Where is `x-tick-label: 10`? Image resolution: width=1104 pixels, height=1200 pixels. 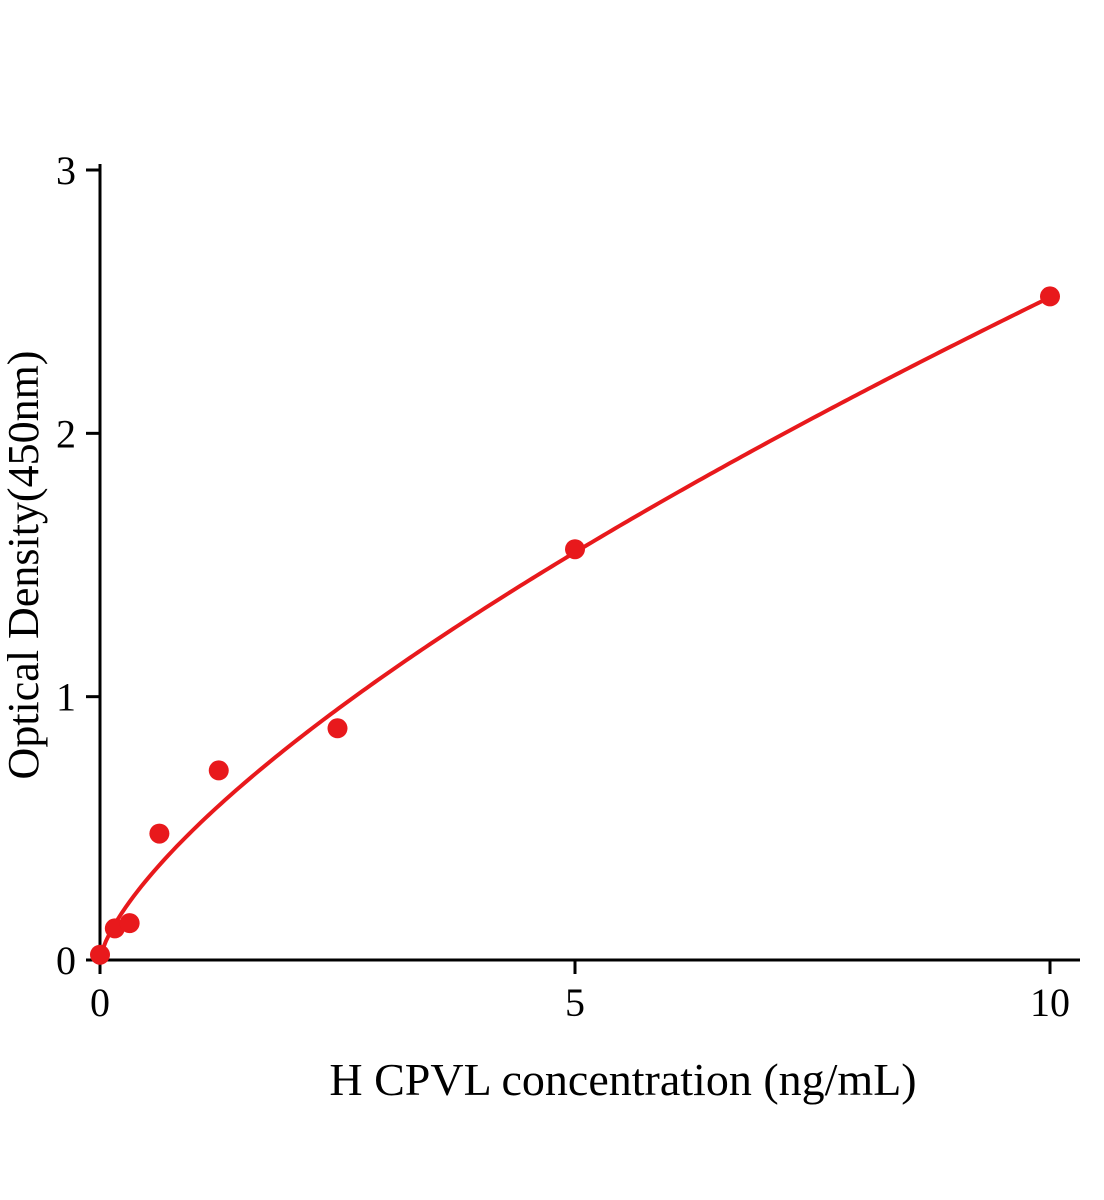
x-tick-label: 10 is located at coordinates (1050, 1002).